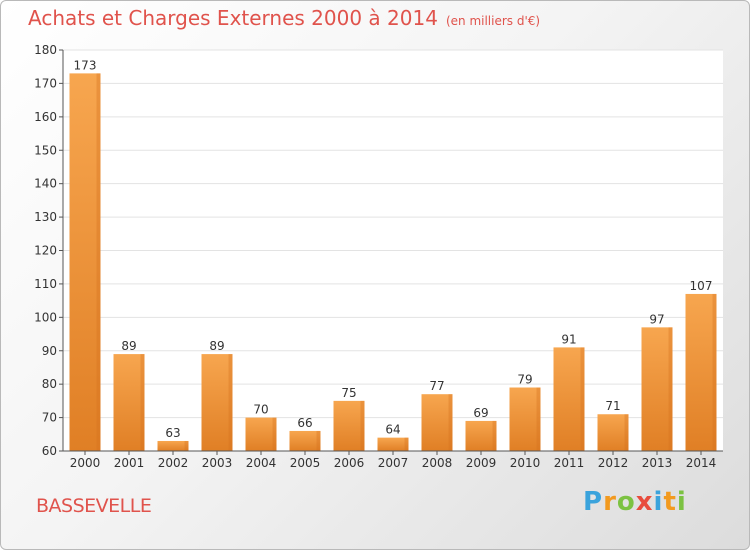  Describe the element at coordinates (657, 389) in the screenshot. I see `bar-2013` at that location.